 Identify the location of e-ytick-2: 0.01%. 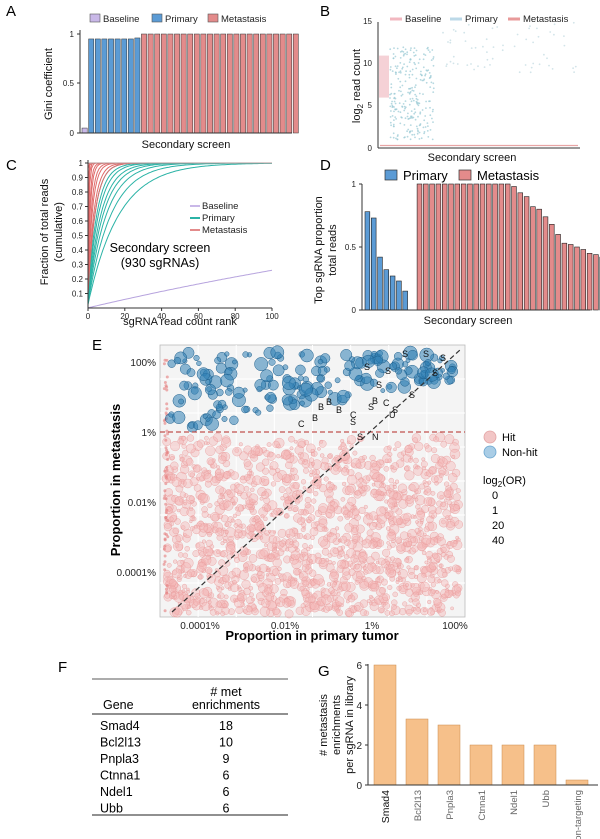
(142, 503).